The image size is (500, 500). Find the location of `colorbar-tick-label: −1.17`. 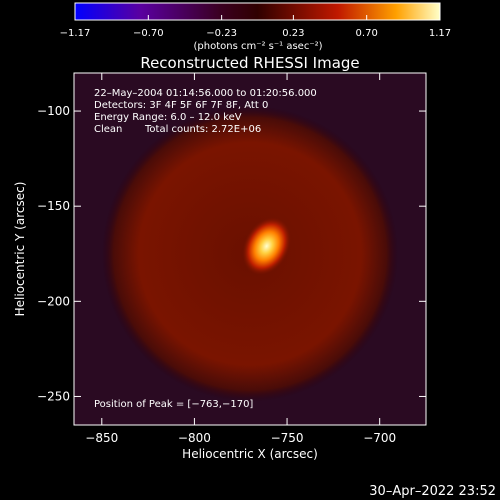

colorbar-tick-label: −1.17 is located at coordinates (75, 33).